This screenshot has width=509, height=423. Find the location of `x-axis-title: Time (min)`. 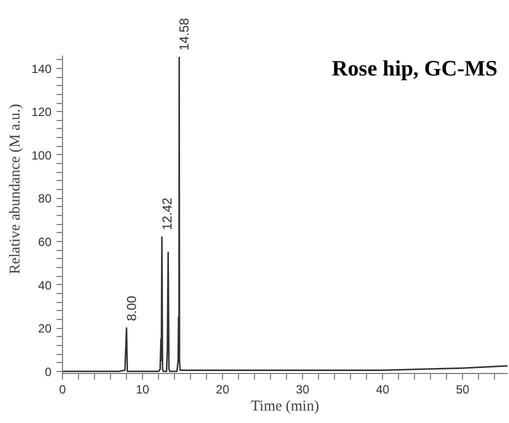

x-axis-title: Time (min) is located at coordinates (285, 406).